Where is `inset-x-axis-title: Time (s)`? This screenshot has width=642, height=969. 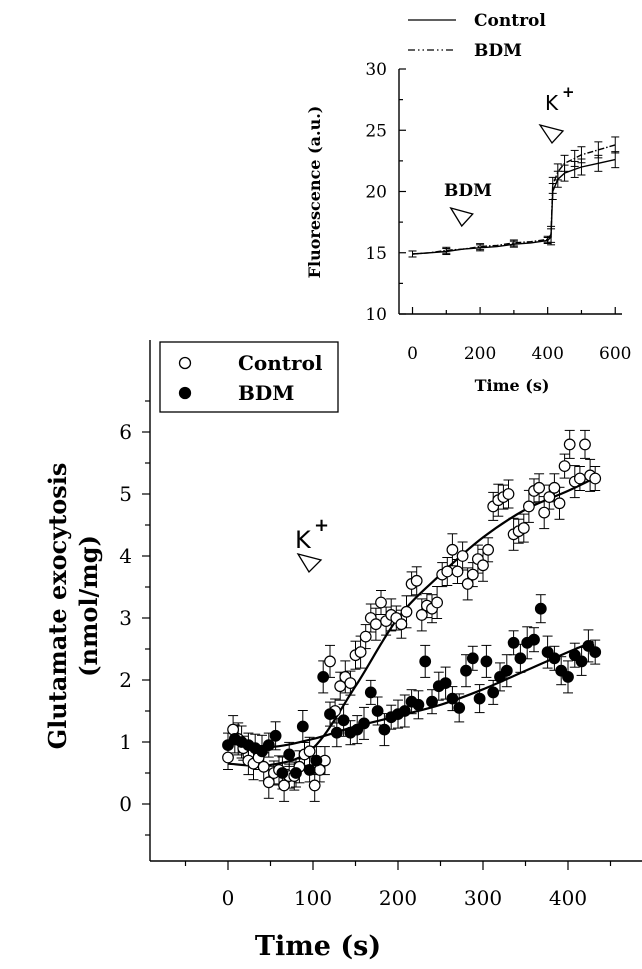
inset-x-axis-title: Time (s) is located at coordinates (512, 385).